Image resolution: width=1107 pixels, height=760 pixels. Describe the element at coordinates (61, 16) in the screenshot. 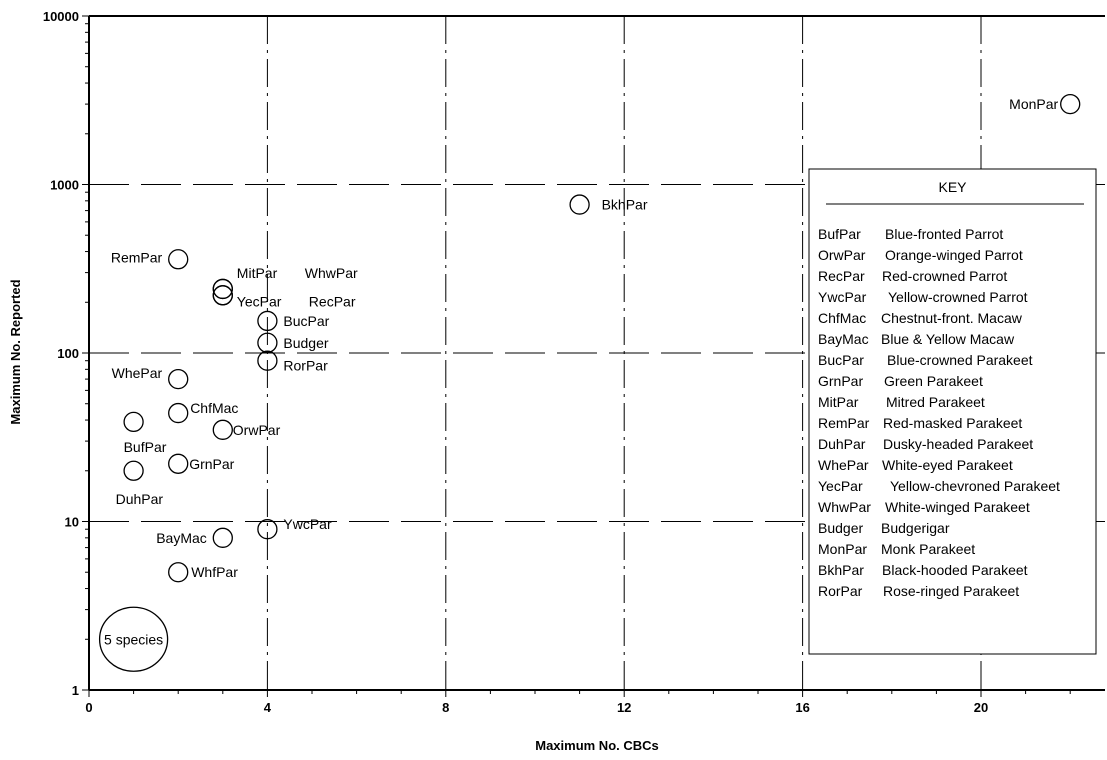

I see `y-tick-label: 10000` at that location.